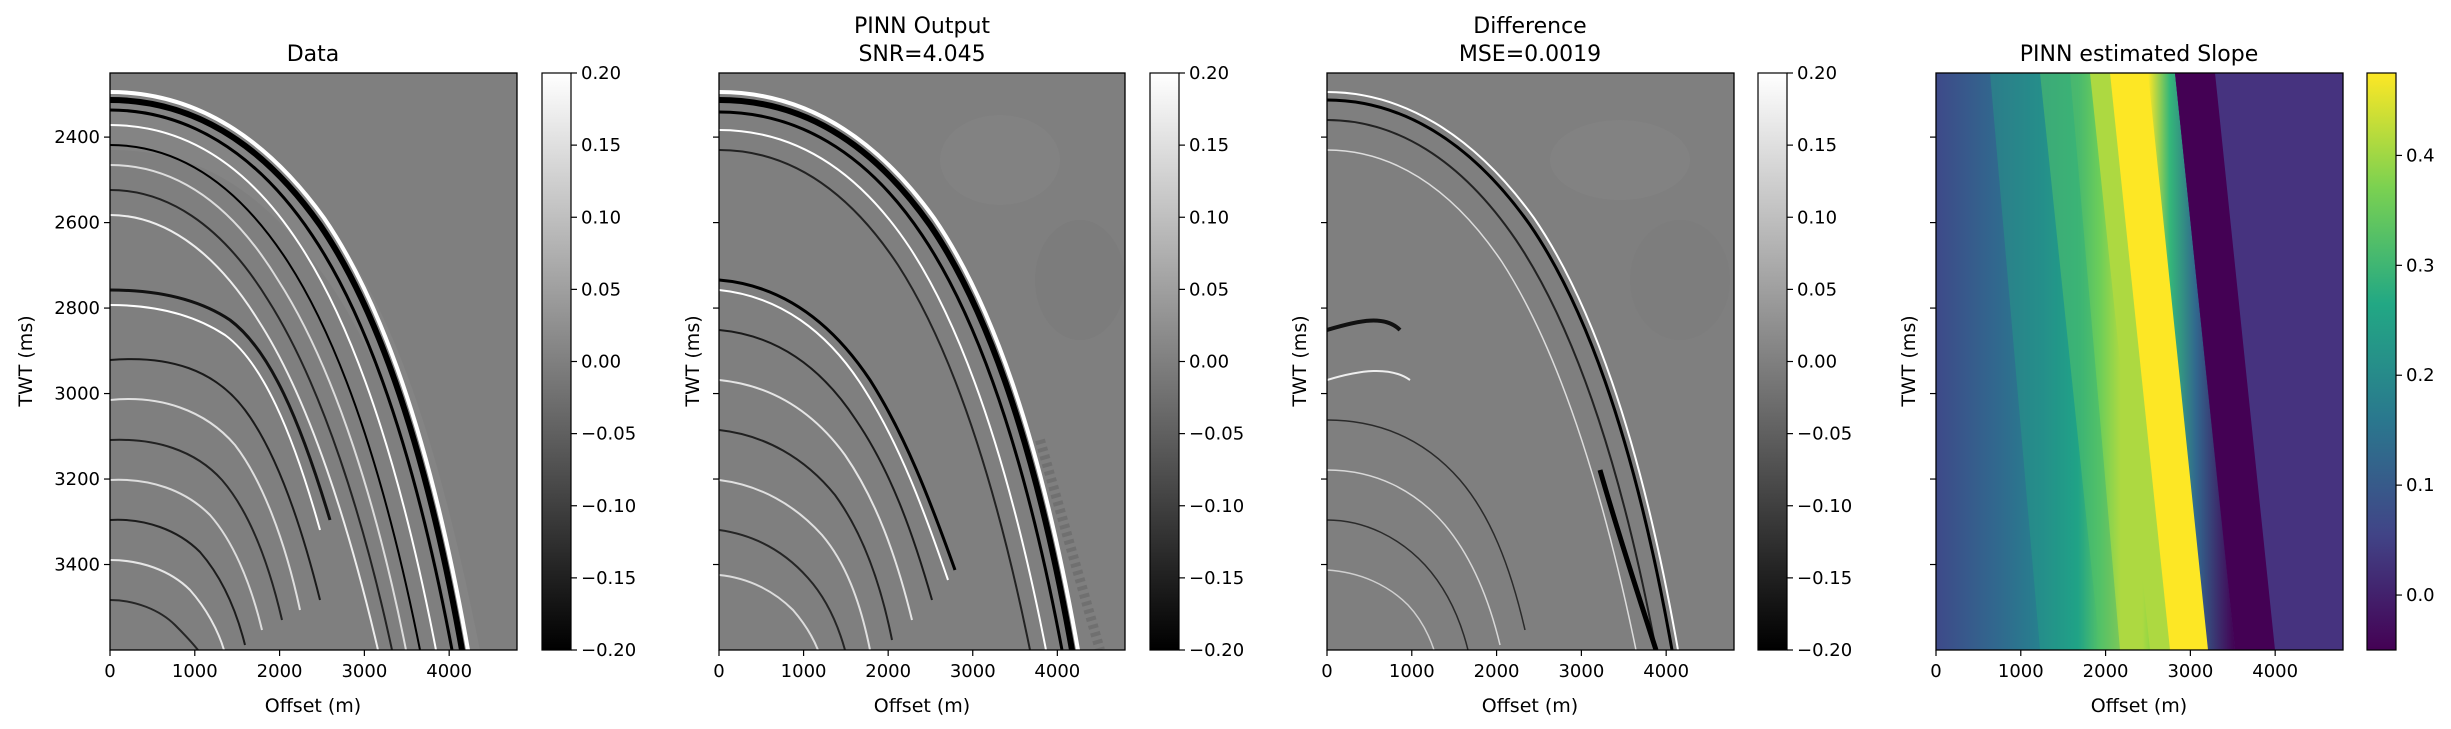  I want to click on panel-title: PINN Output, so click(922, 26).